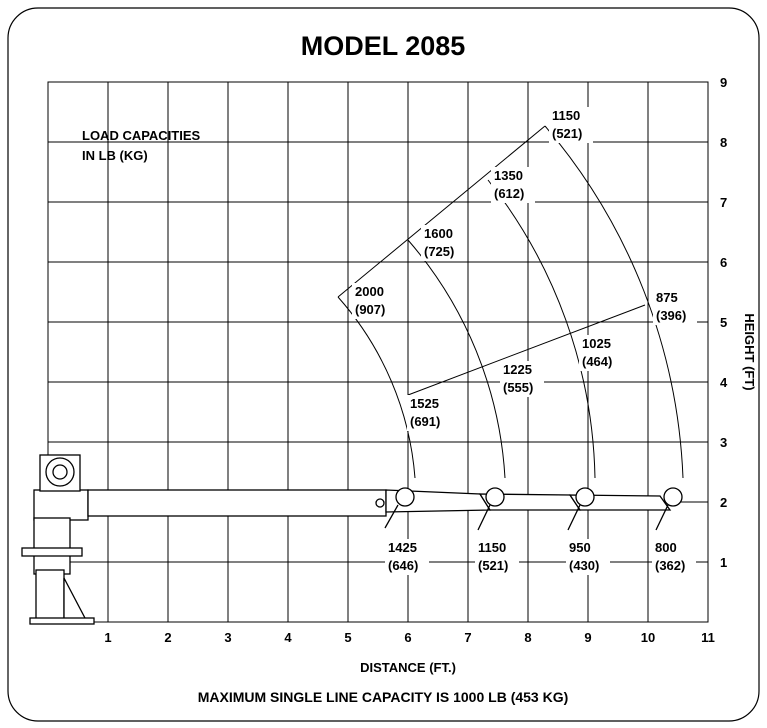 This screenshot has height=728, width=767. I want to click on y-tick-label: 1, so click(723, 562).